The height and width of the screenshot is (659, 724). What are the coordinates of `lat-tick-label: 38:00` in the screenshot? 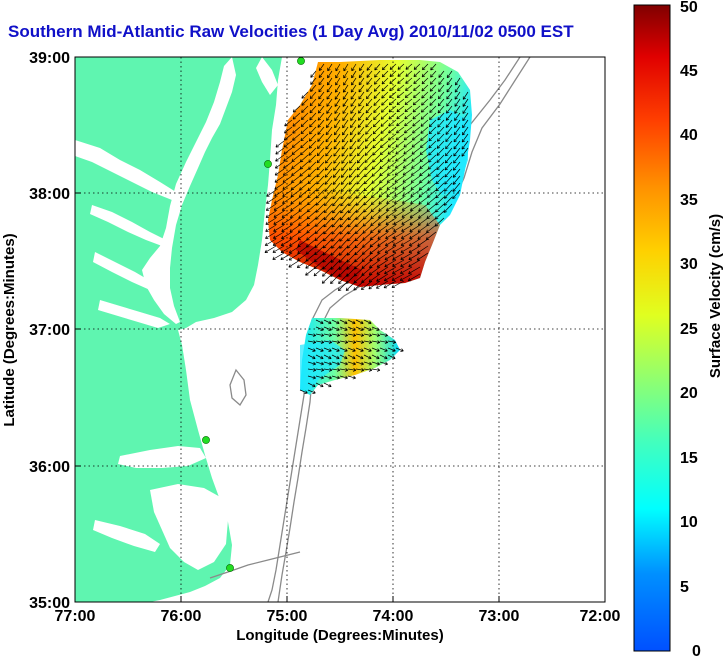 It's located at (49, 194).